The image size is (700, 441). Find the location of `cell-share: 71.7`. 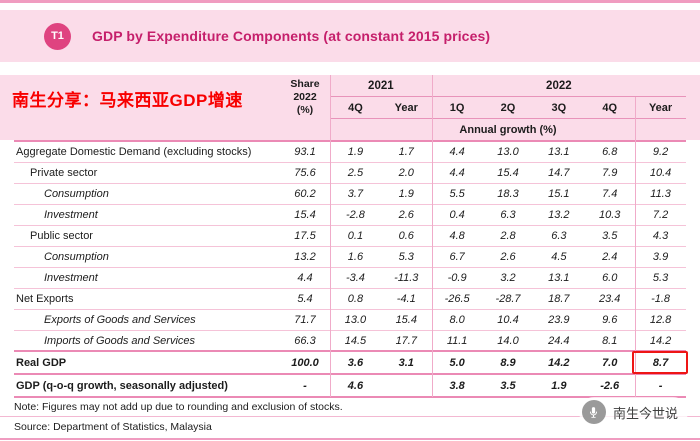

cell-share: 71.7 is located at coordinates (305, 320).